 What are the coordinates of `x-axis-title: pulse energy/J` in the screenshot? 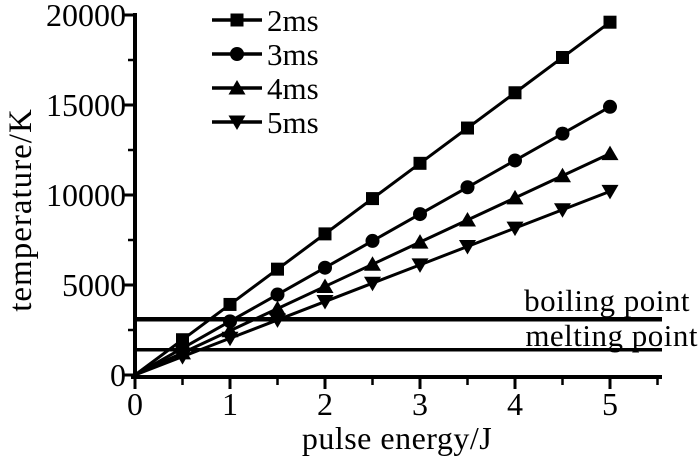 It's located at (397, 438).